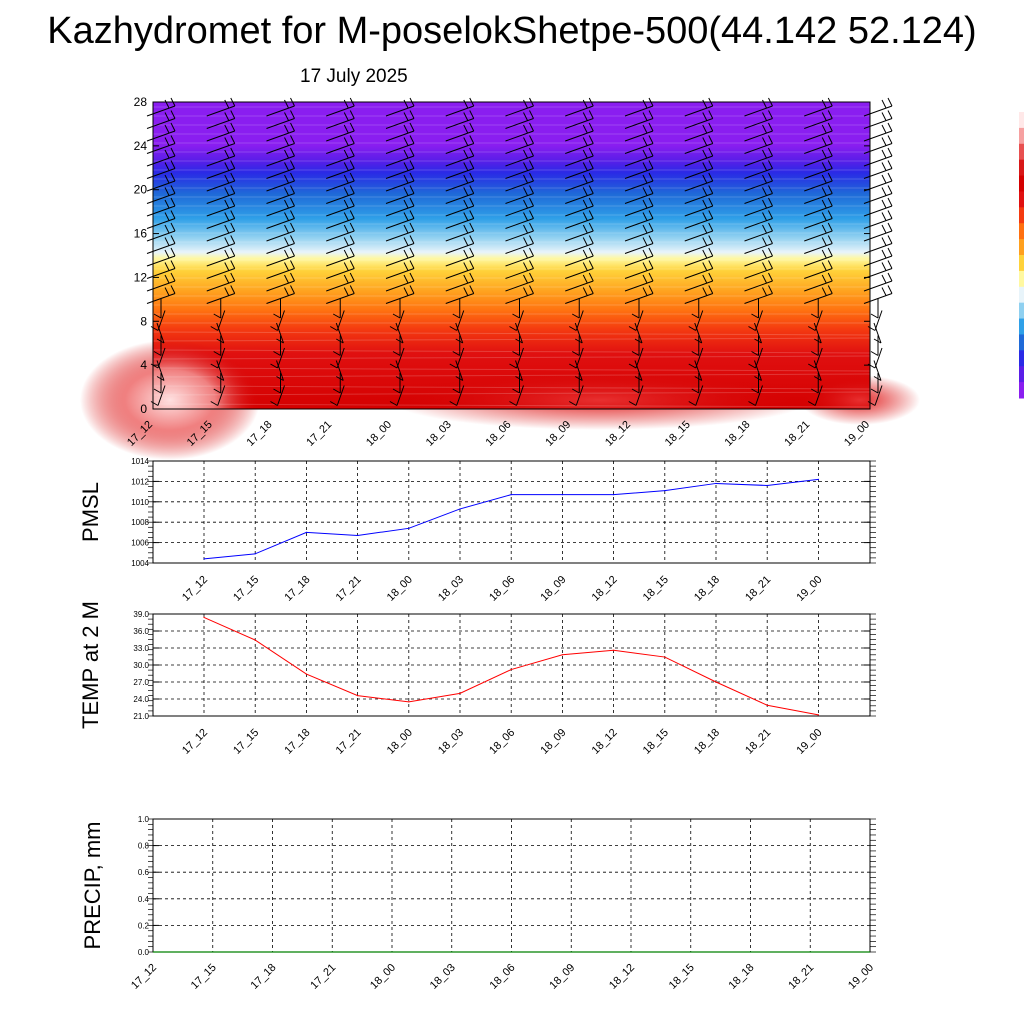 The height and width of the screenshot is (1024, 1024). I want to click on y-tick-label: 1008, so click(140, 522).